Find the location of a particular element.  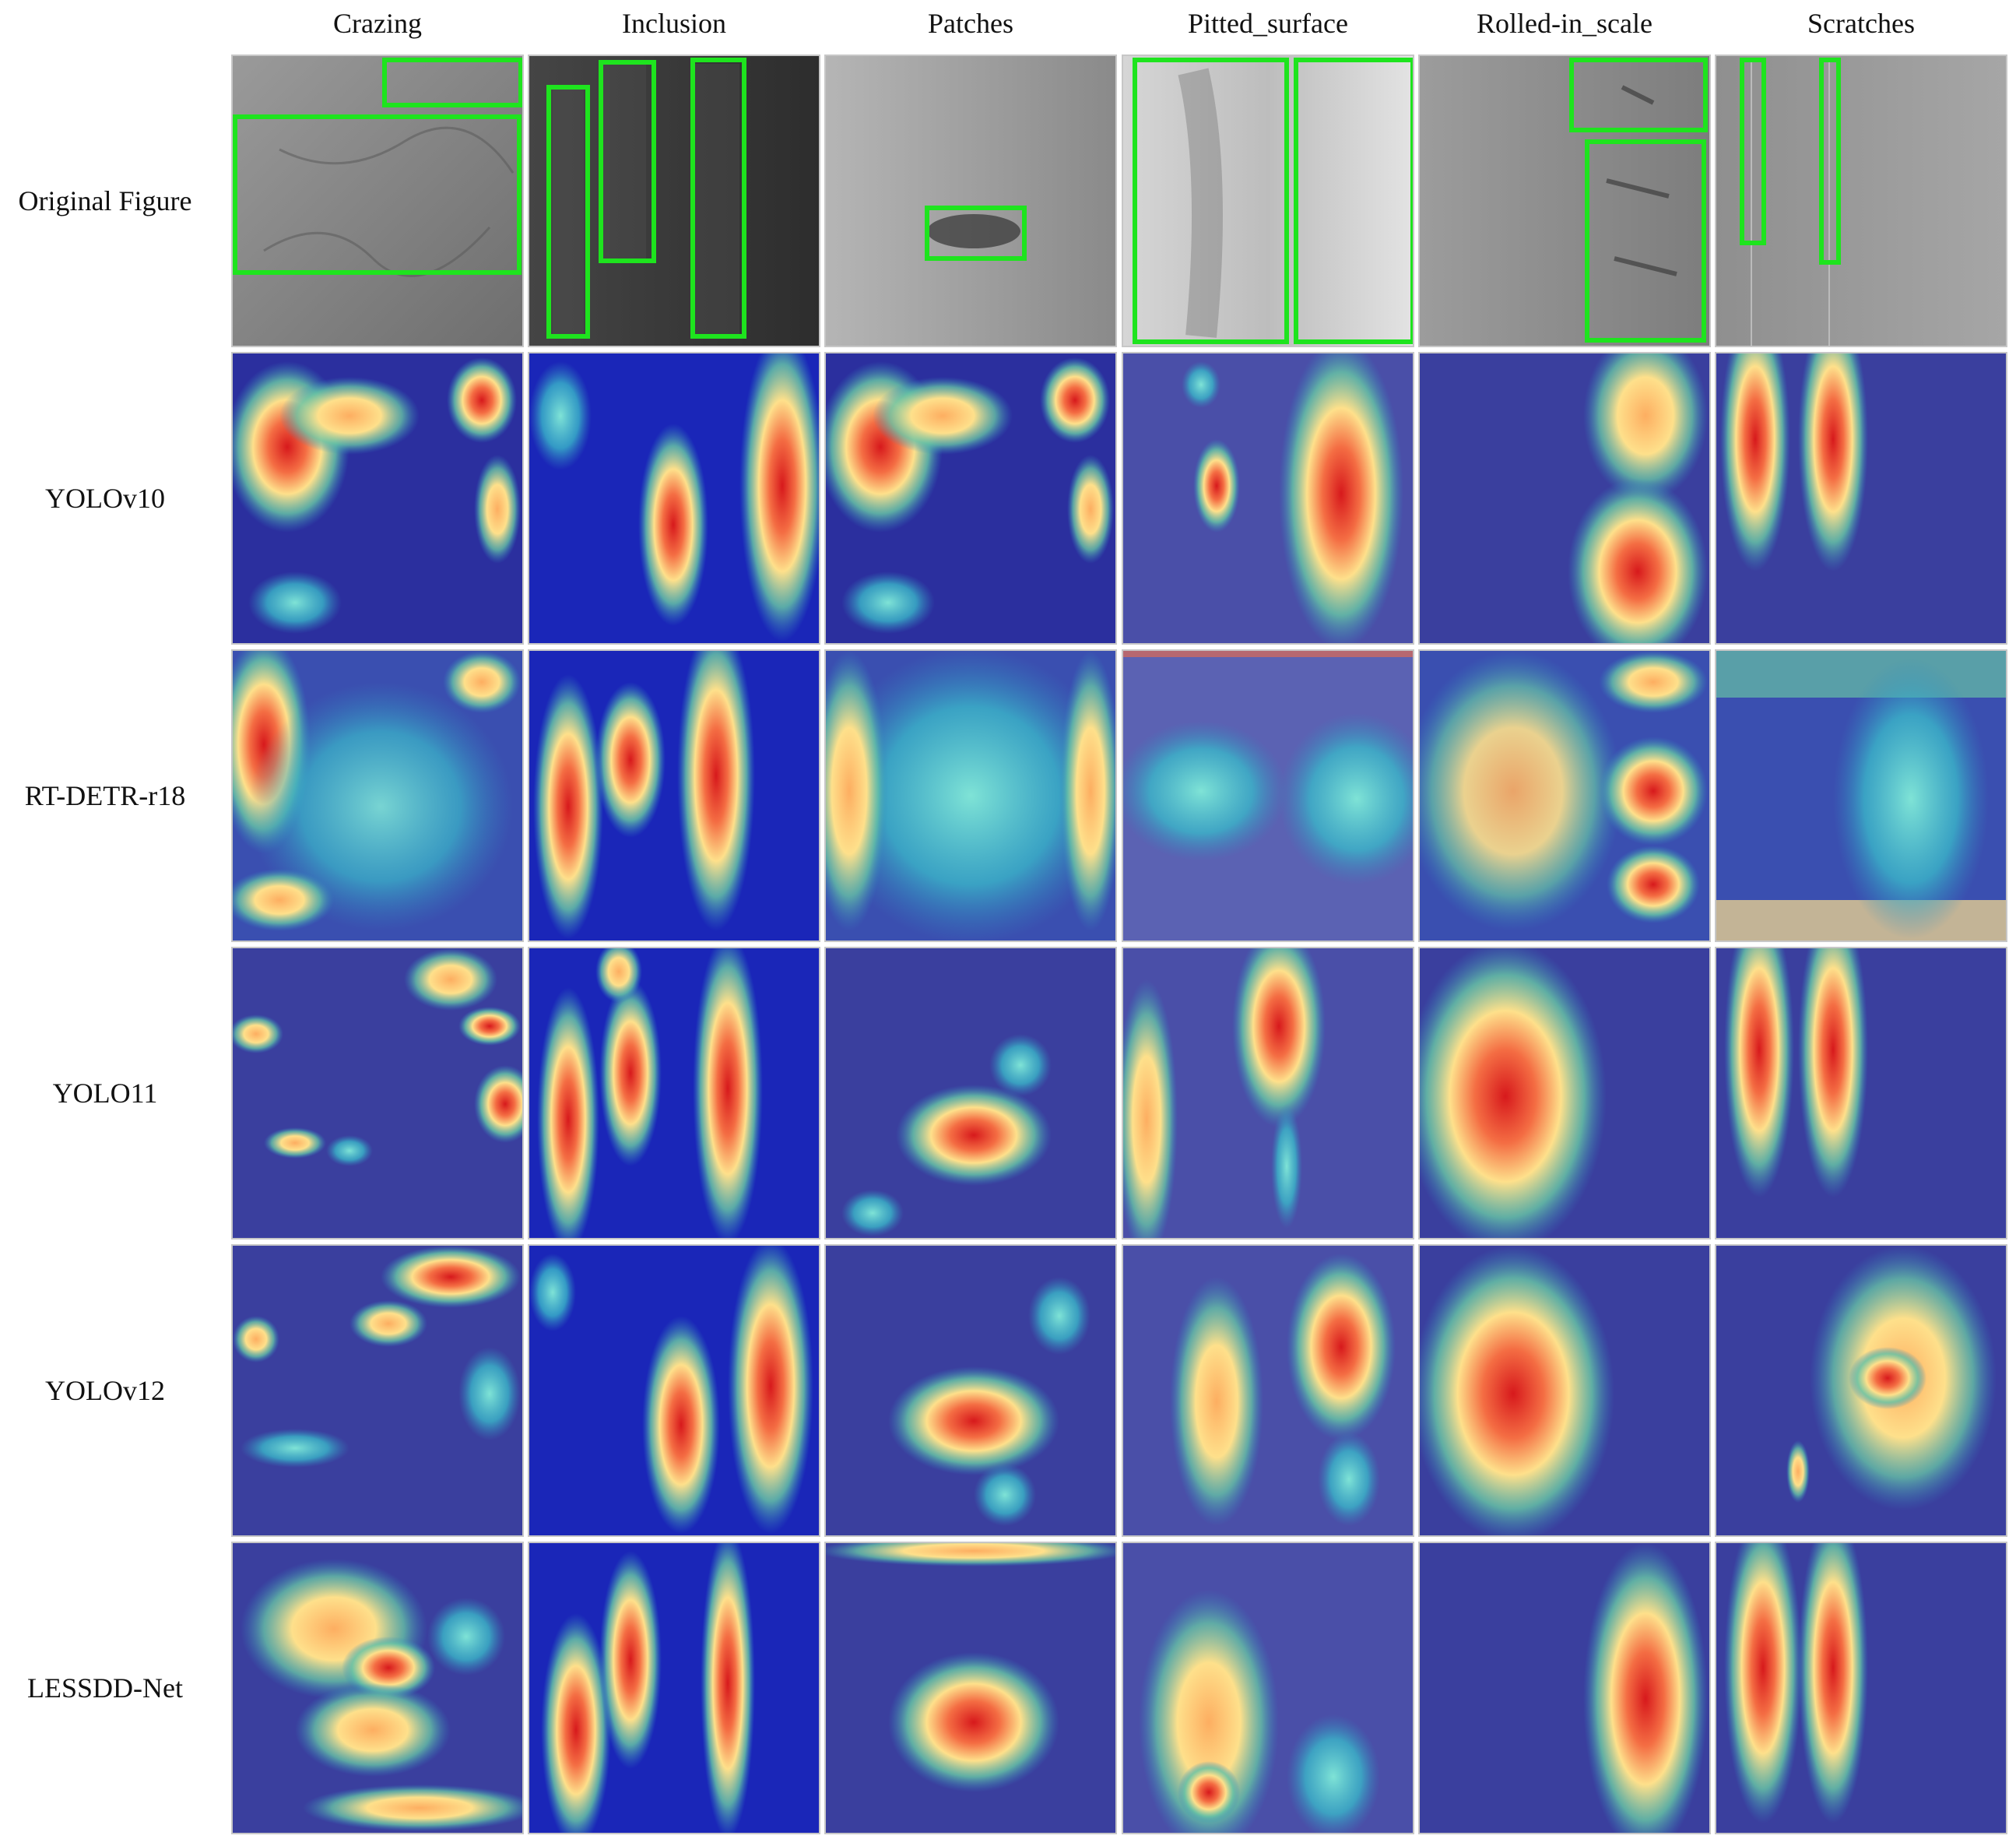

heatmap-yolov10-patches is located at coordinates (971, 499).